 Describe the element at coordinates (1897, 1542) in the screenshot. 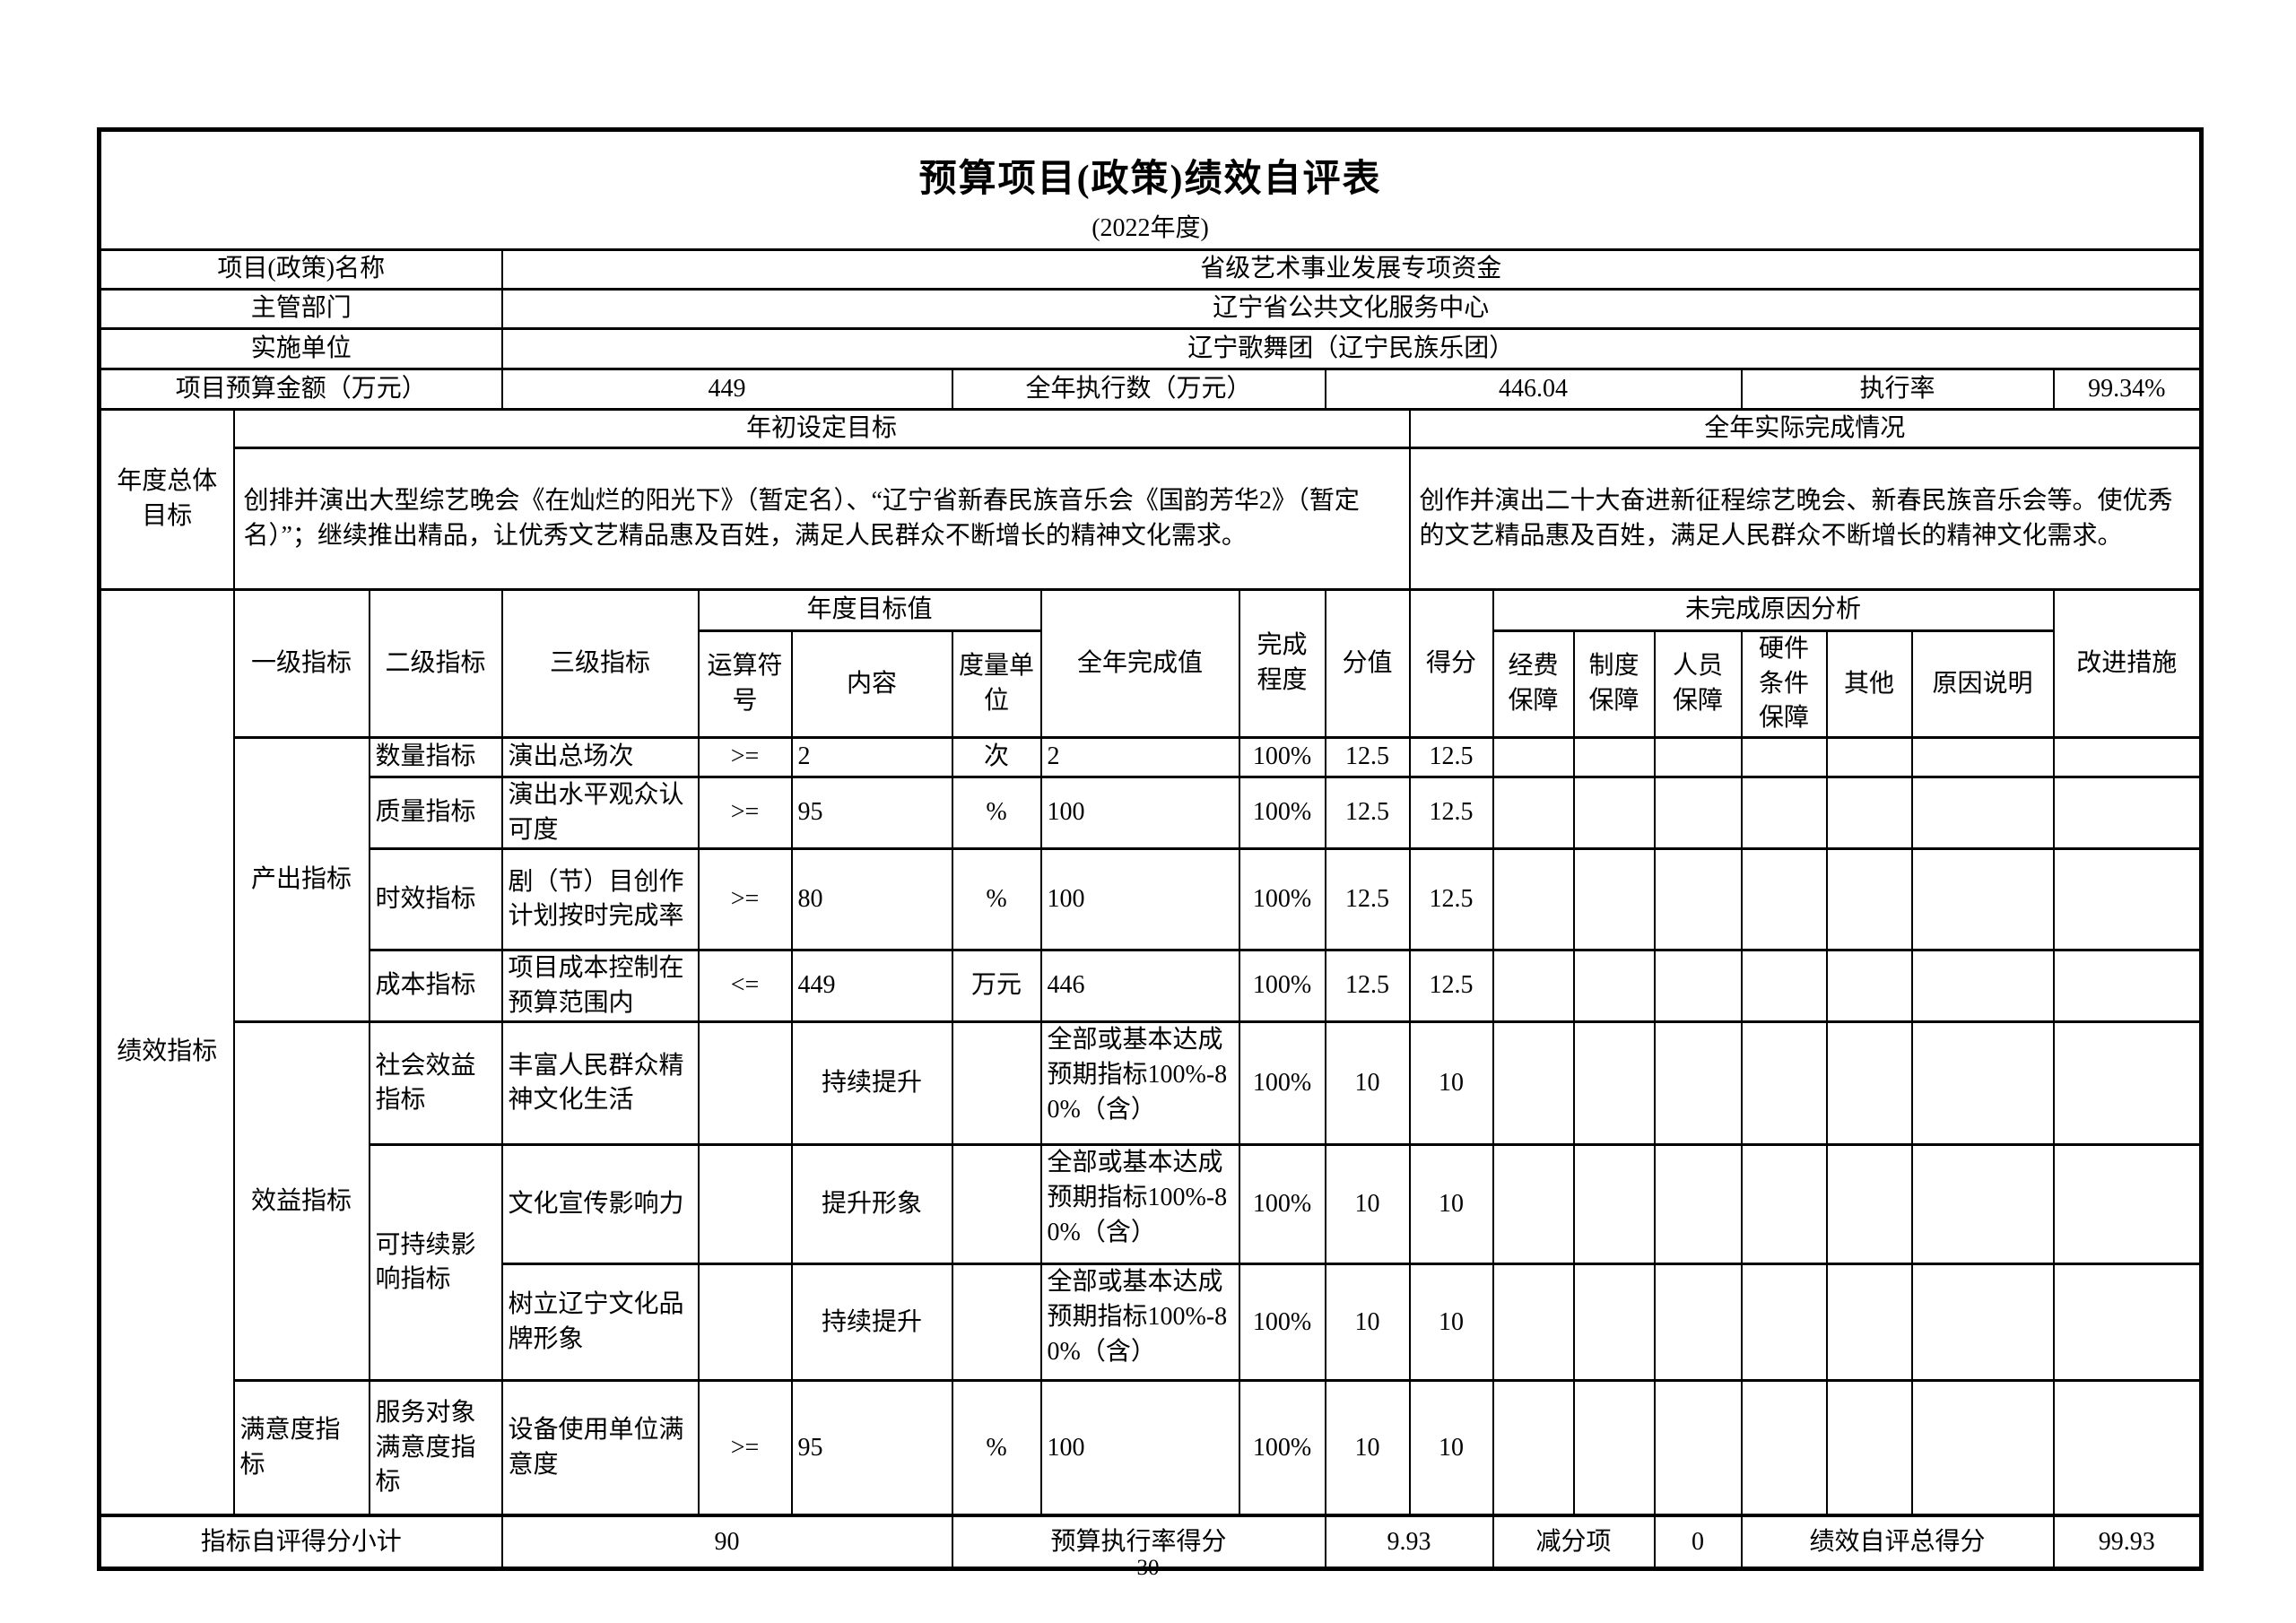

I see `total-score-label: 绩效自评总得分` at that location.